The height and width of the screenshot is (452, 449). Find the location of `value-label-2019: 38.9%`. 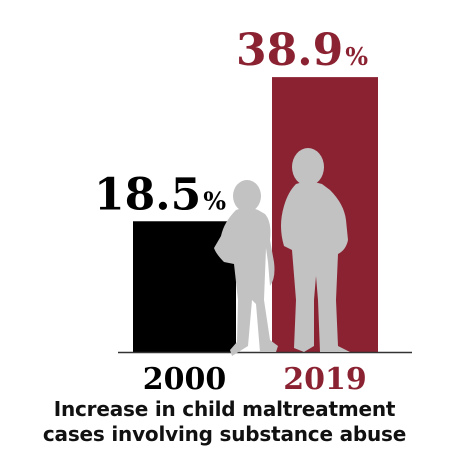

value-label-2019: 38.9% is located at coordinates (302, 50).